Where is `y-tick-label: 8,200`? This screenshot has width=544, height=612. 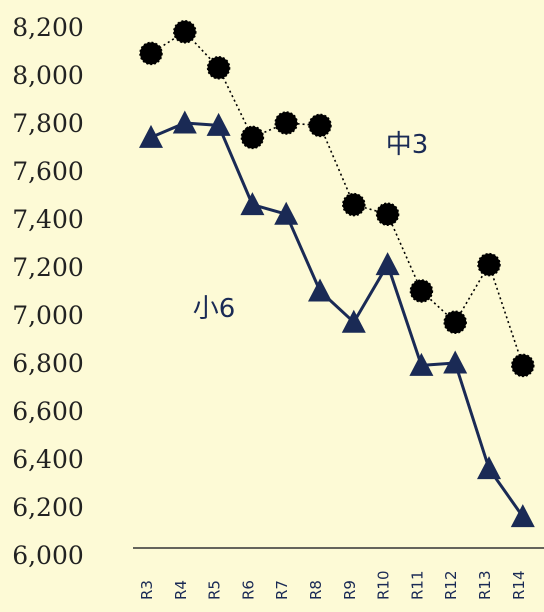
y-tick-label: 8,200 is located at coordinates (48, 27).